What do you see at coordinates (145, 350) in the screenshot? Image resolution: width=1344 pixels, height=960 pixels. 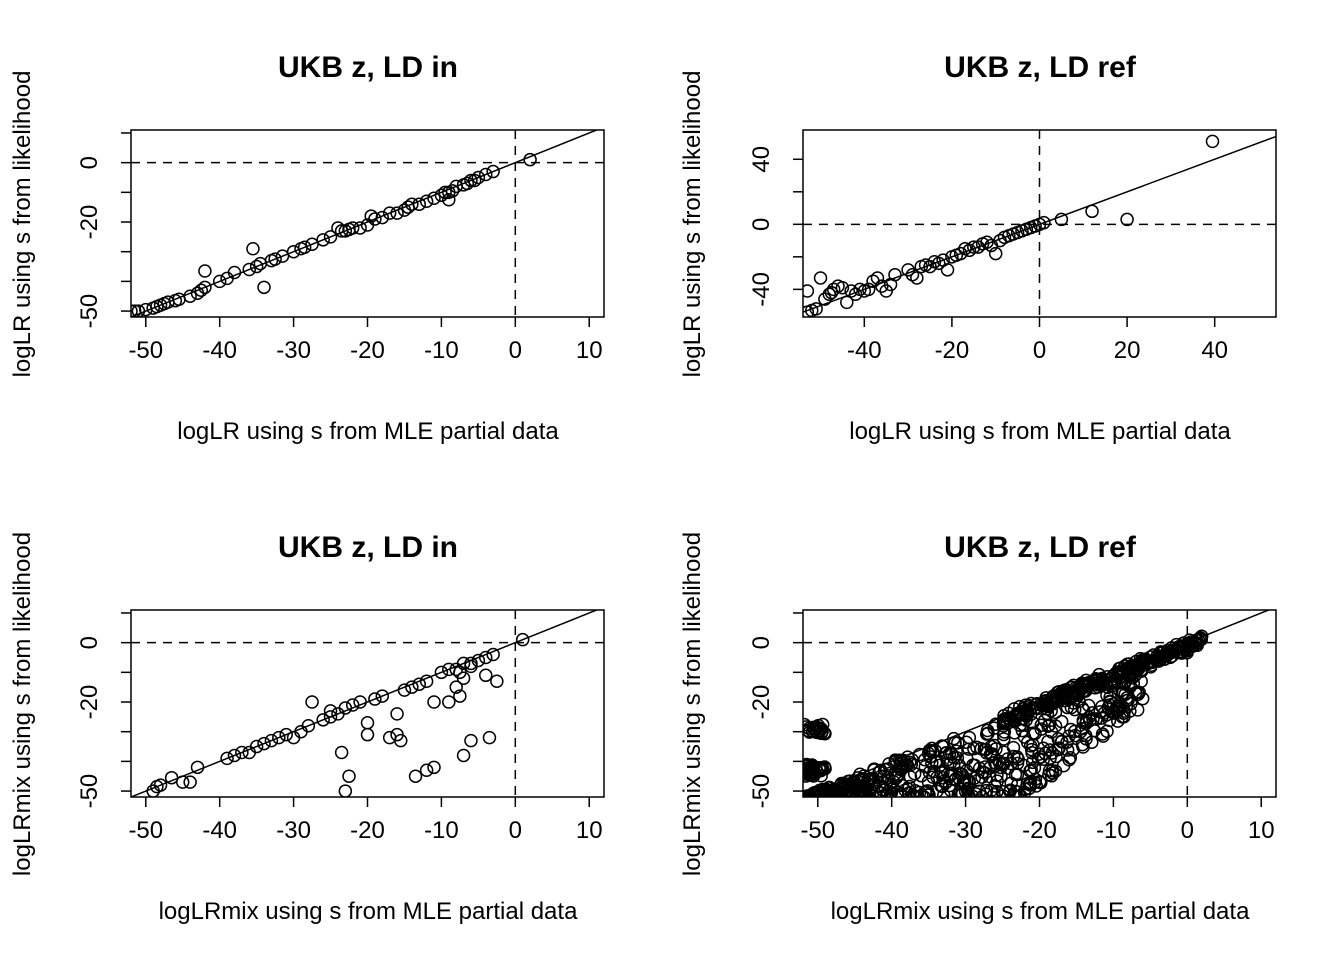 I see `x-tick-label: -50` at bounding box center [145, 350].